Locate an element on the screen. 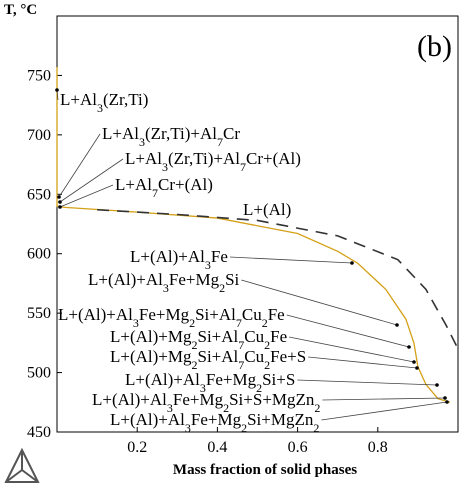  annotation: L+(Al)+Al3Fe+Mg2Si+S+MgZn2 is located at coordinates (206, 402).